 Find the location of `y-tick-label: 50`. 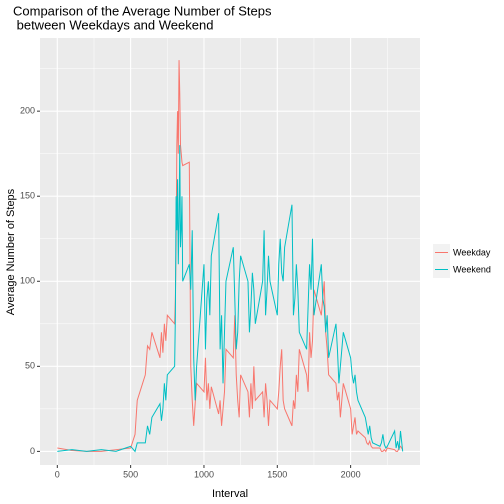

y-tick-label: 50 is located at coordinates (30, 366).